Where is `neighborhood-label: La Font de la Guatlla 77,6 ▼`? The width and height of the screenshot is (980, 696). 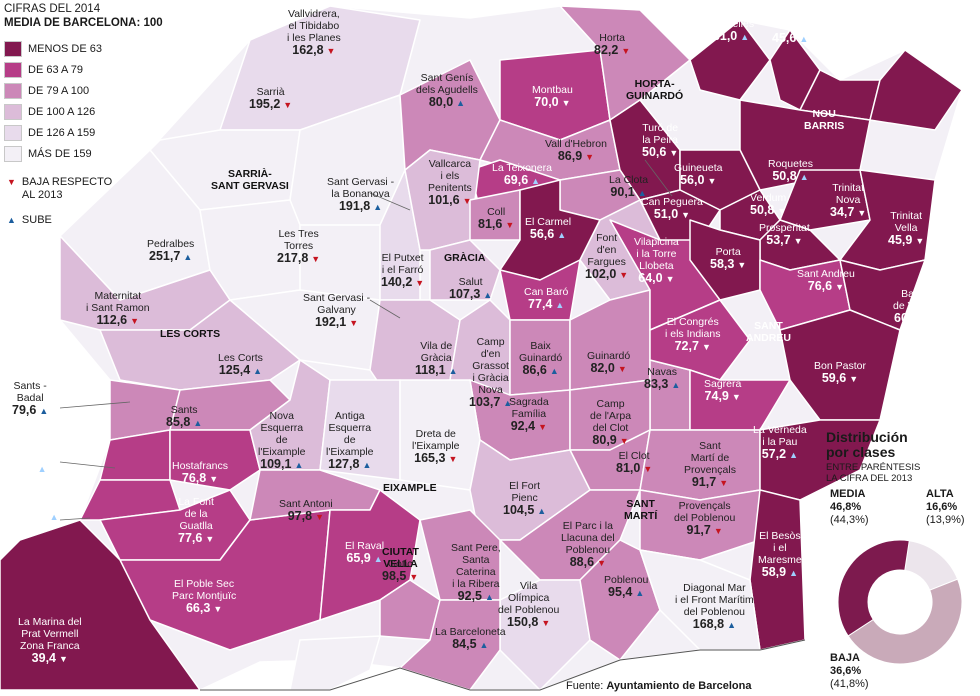 neighborhood-label: La Font de la Guatlla 77,6 ▼ is located at coordinates (196, 520).